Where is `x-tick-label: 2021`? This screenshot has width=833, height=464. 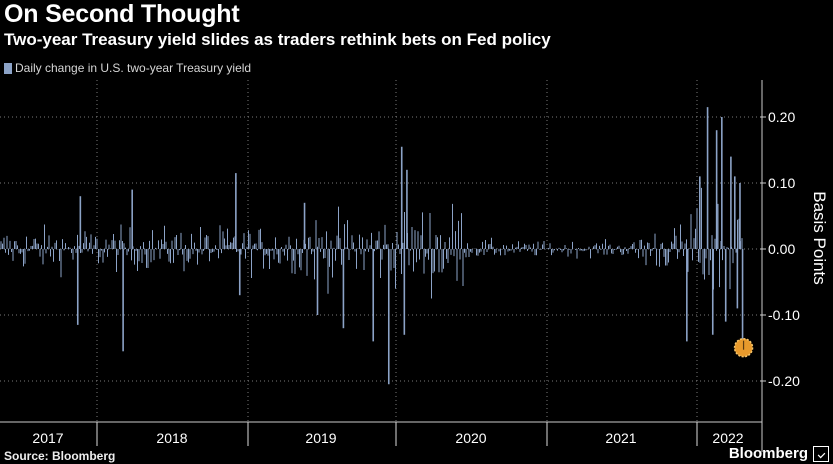 x-tick-label: 2021 is located at coordinates (620, 438).